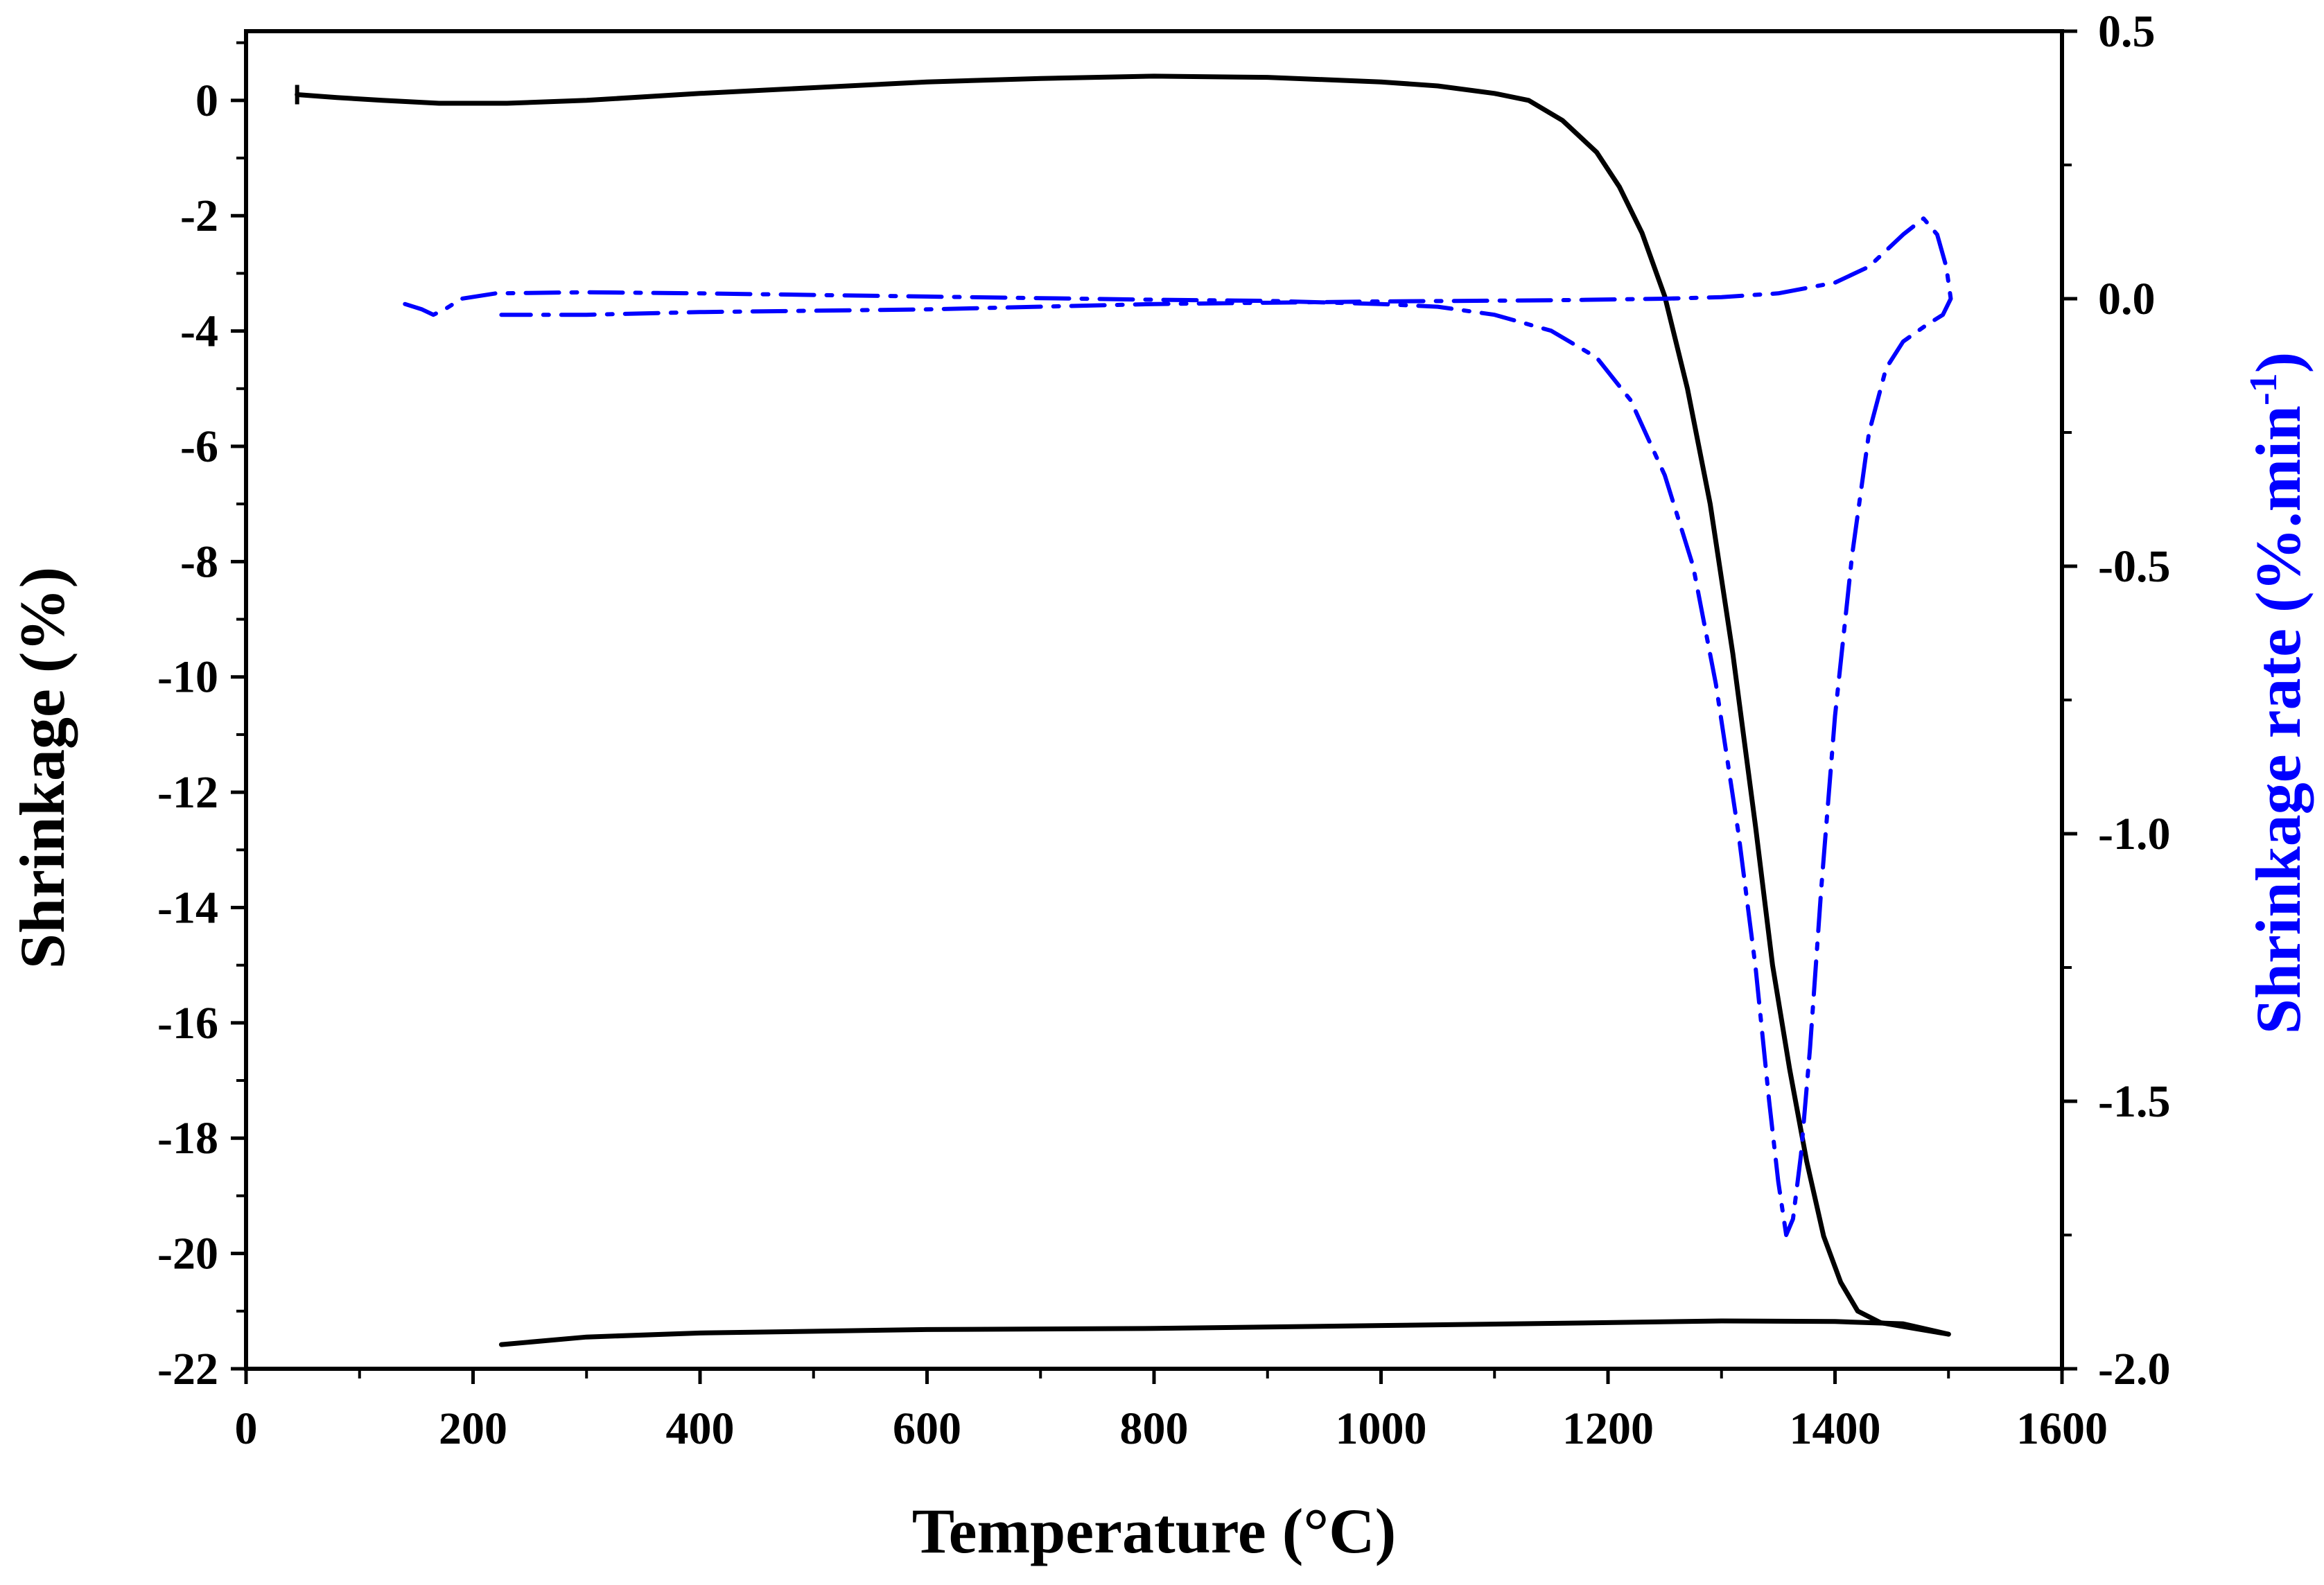 Image resolution: width=2324 pixels, height=1585 pixels. I want to click on y-left-tick-label: 0, so click(206, 101).